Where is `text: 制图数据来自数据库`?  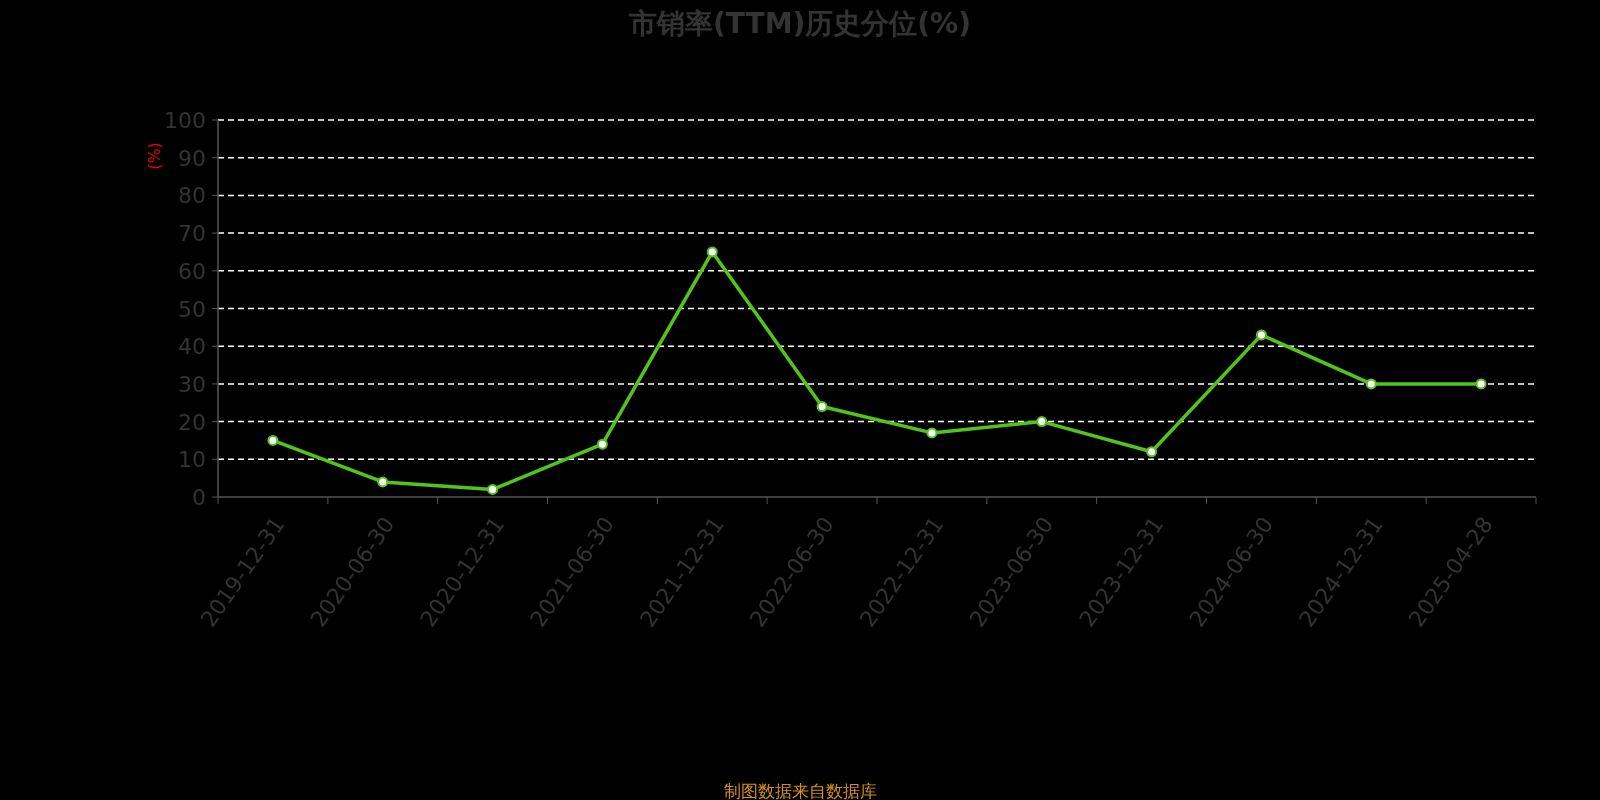
text: 制图数据来自数据库 is located at coordinates (800, 790).